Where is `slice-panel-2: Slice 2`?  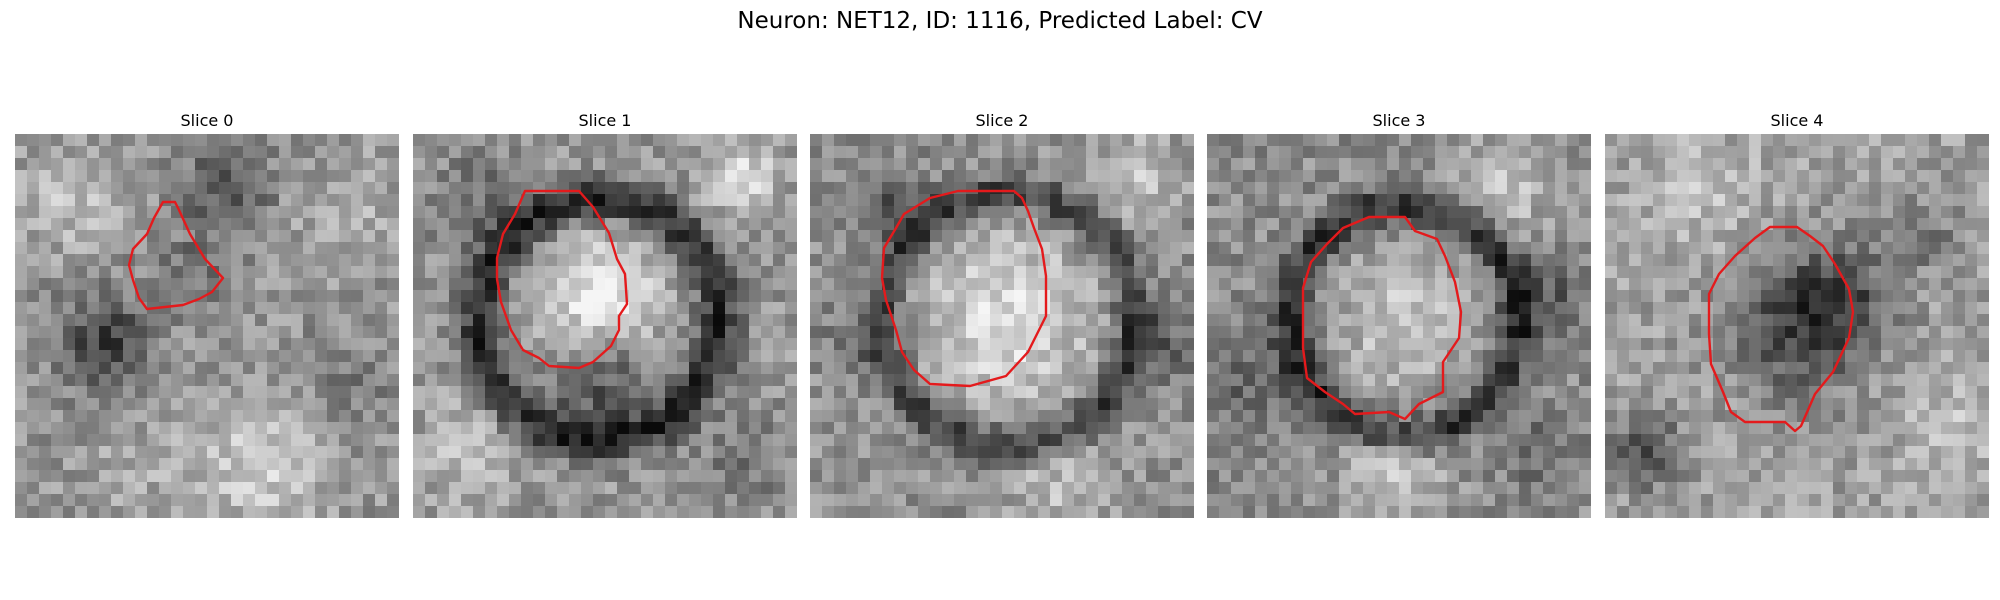
slice-panel-2: Slice 2 is located at coordinates (1002, 313).